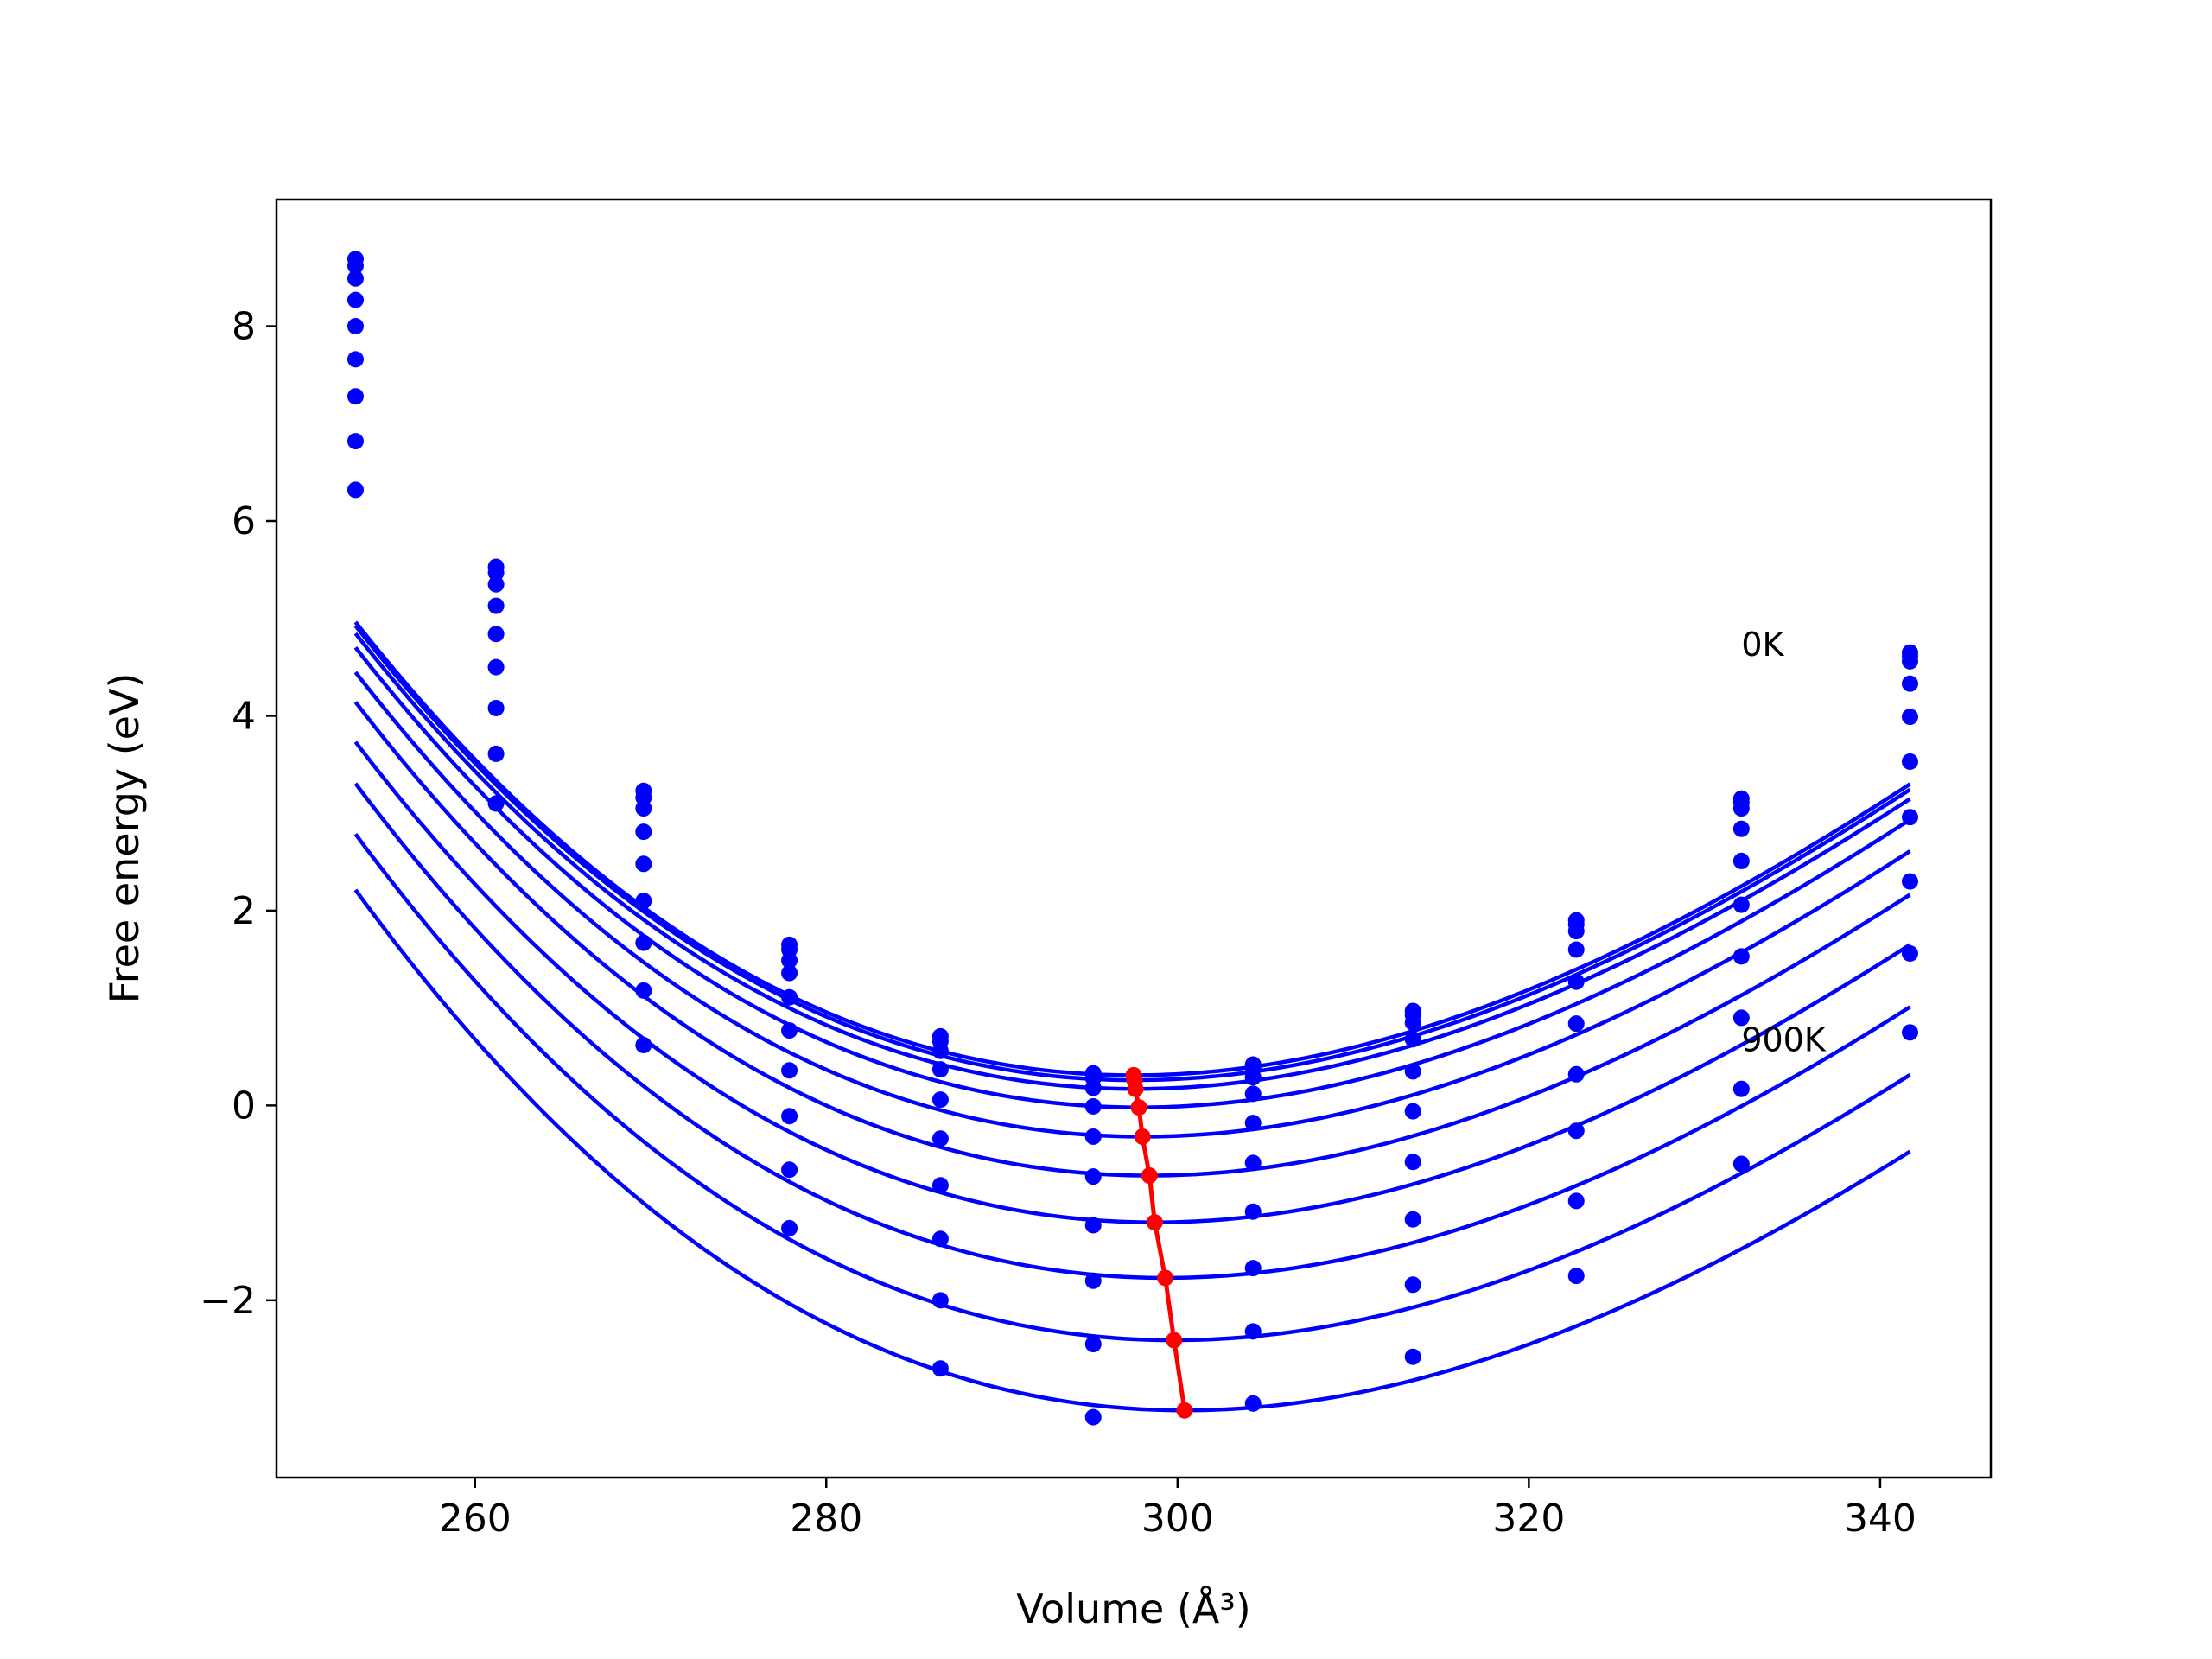 The height and width of the screenshot is (1659, 2212). Describe the element at coordinates (228, 1301) in the screenshot. I see `y-tick-label: −2` at that location.